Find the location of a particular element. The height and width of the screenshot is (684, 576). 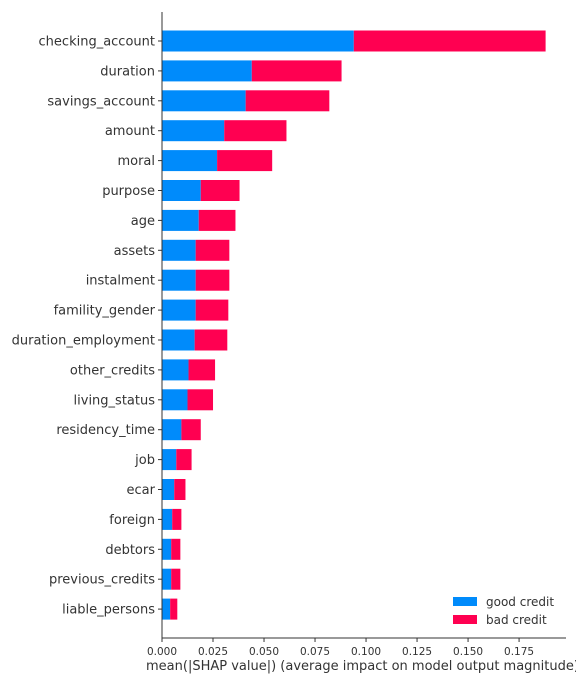

y-tick-label: amount is located at coordinates (130, 131).